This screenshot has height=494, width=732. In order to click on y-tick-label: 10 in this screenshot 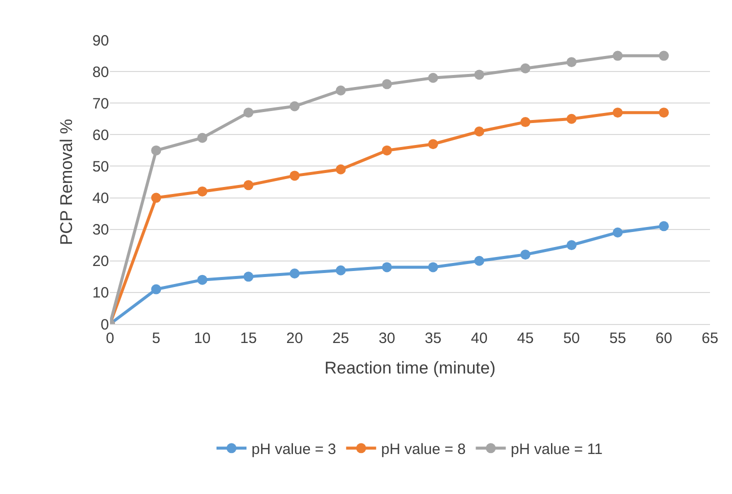, I will do `click(100, 293)`.